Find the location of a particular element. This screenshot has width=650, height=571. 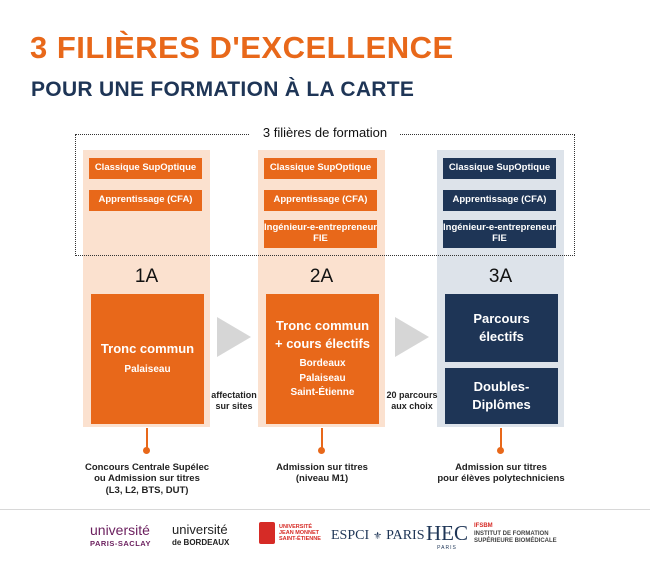

pill-fie-3a: Ingénieur-e-entrepreneur FIE is located at coordinates (499, 234).